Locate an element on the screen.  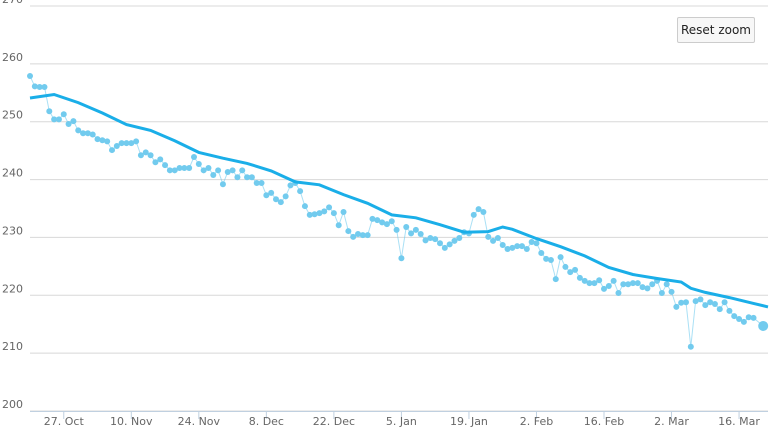
x-tick-label: 19. Jan is located at coordinates (469, 421).